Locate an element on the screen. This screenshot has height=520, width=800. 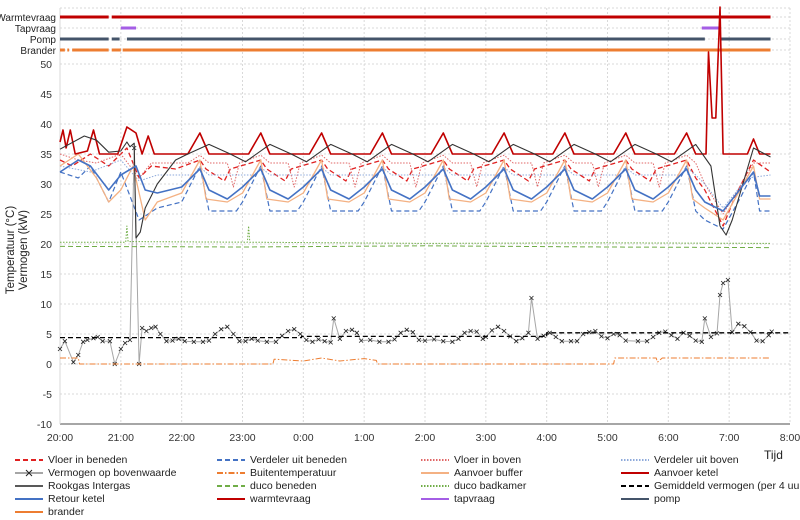
legend-item: Rookgas Intergas is located at coordinates (72, 486).